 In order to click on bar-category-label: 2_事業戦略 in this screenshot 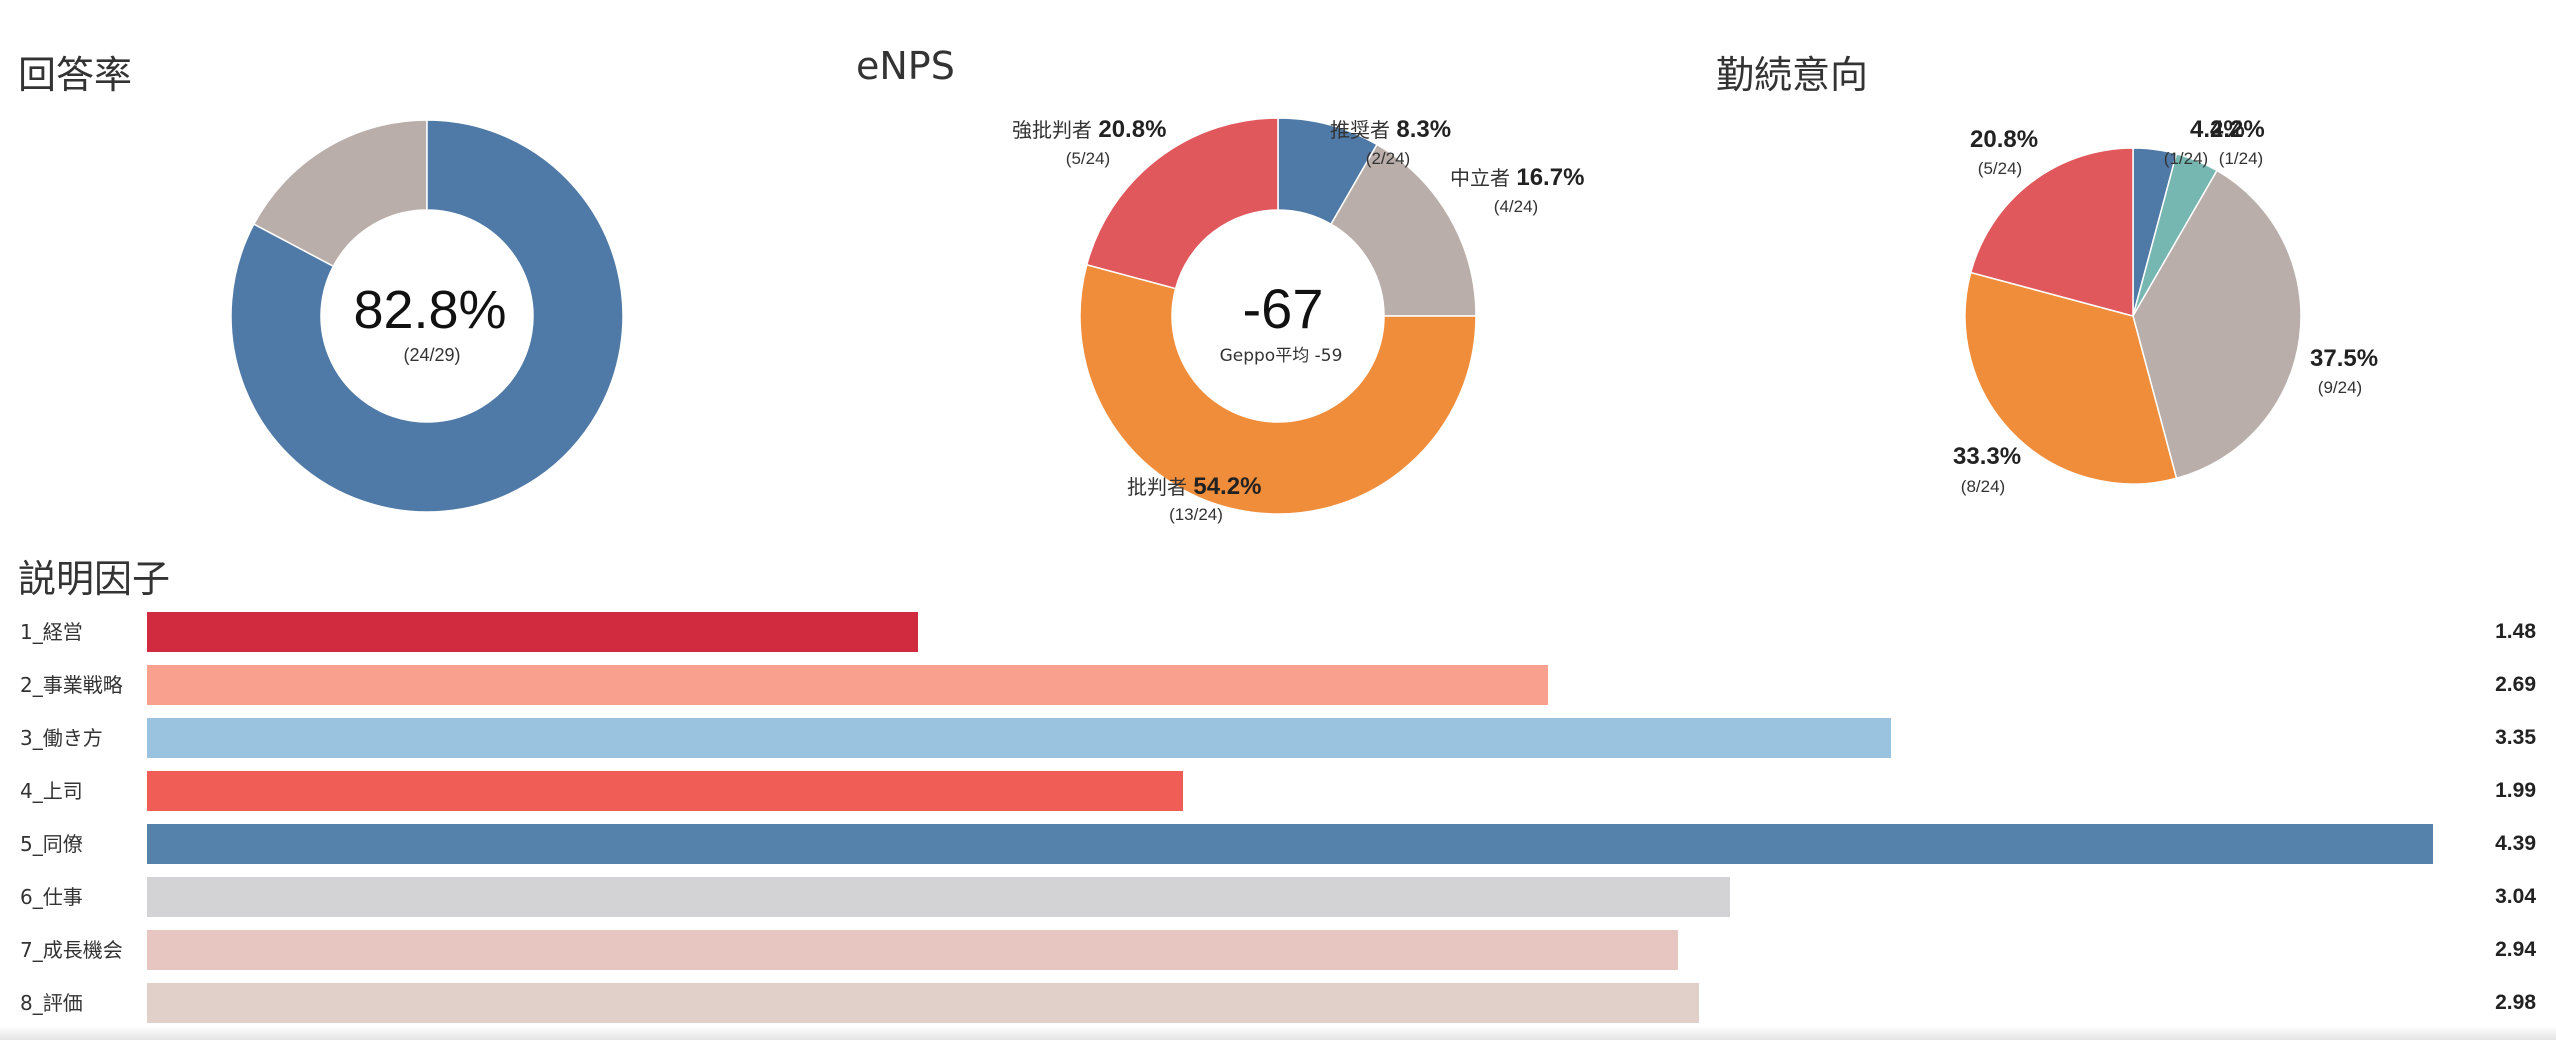, I will do `click(71, 685)`.